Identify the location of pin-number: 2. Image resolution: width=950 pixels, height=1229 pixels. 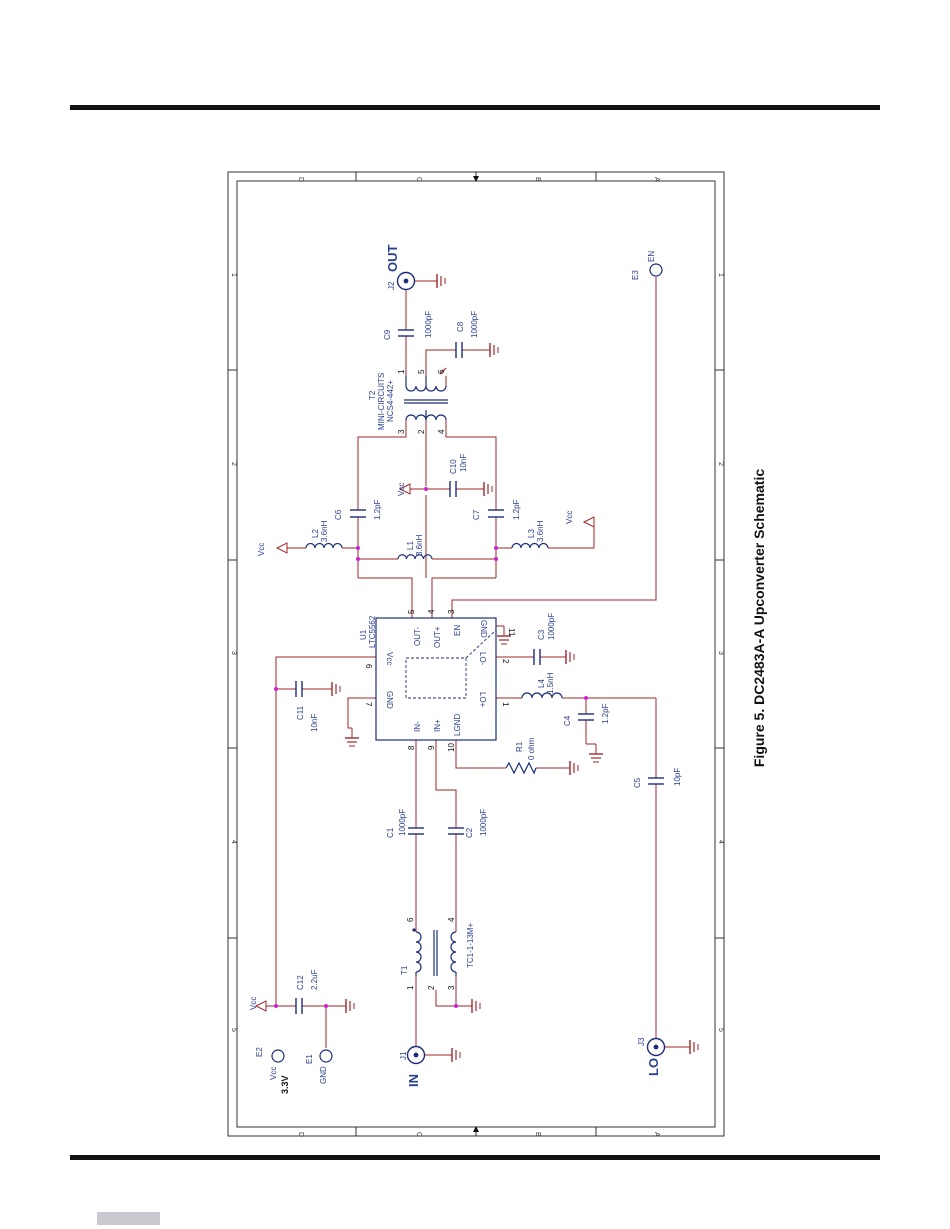
(505, 661).